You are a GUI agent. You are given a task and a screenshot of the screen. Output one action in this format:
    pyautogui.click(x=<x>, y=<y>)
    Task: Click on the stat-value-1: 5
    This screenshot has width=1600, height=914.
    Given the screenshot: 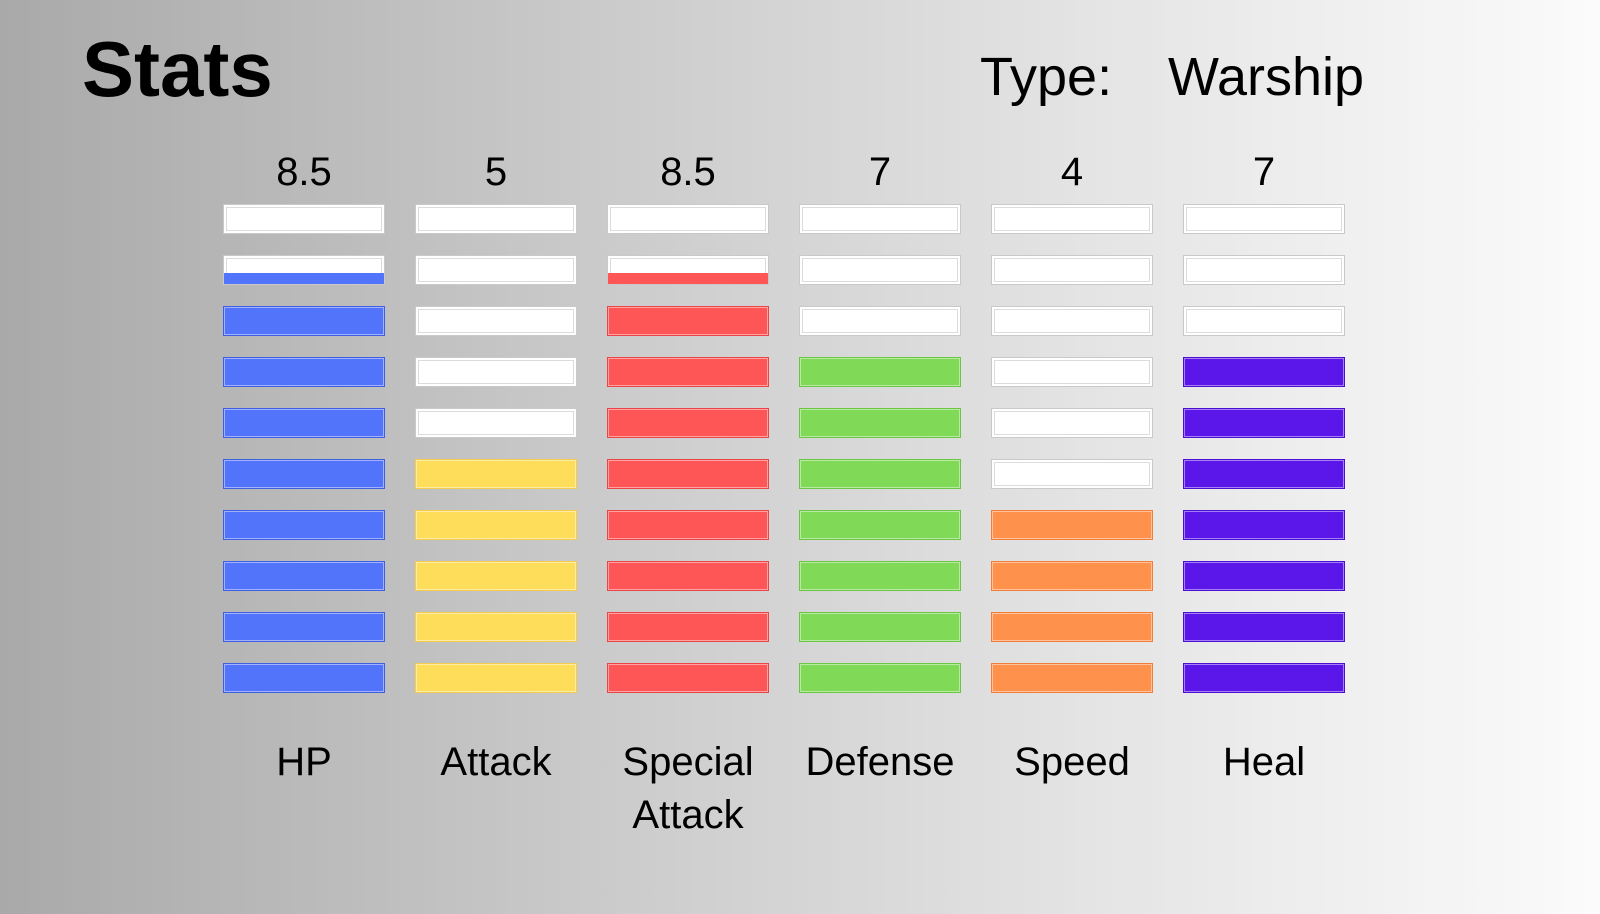 What is the action you would take?
    pyautogui.click(x=496, y=172)
    